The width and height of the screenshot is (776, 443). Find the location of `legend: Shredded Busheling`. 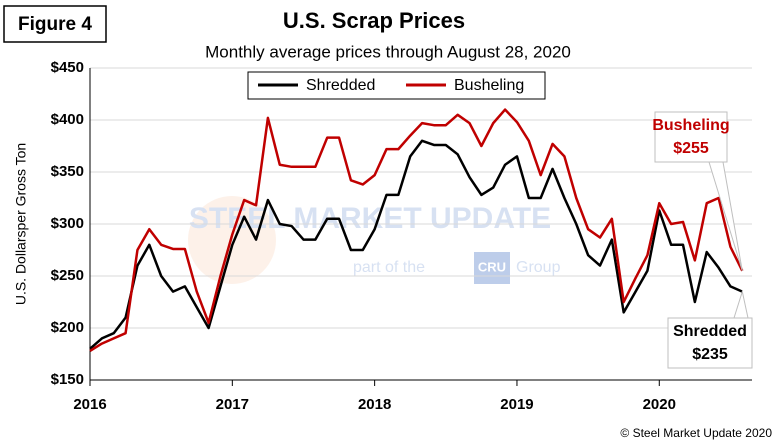

legend: Shredded Busheling is located at coordinates (396, 85).